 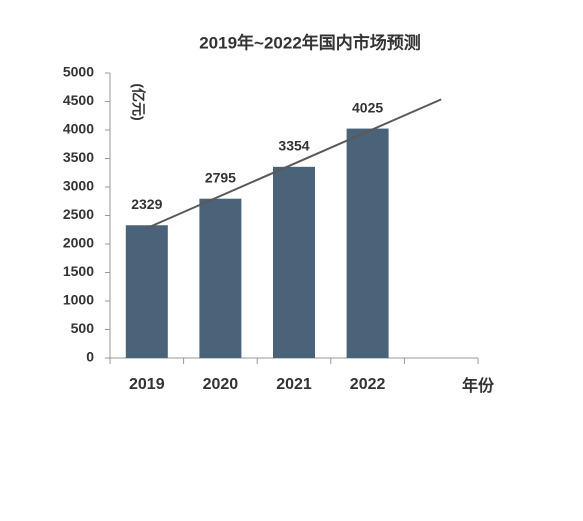 I want to click on y-tick-label: 0, so click(x=90, y=357).